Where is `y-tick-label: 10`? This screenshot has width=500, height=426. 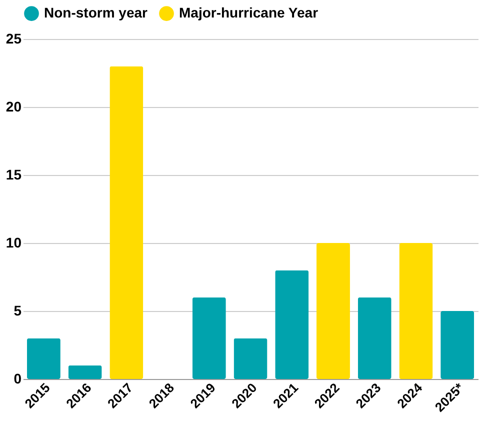 y-tick-label: 10 is located at coordinates (14, 242).